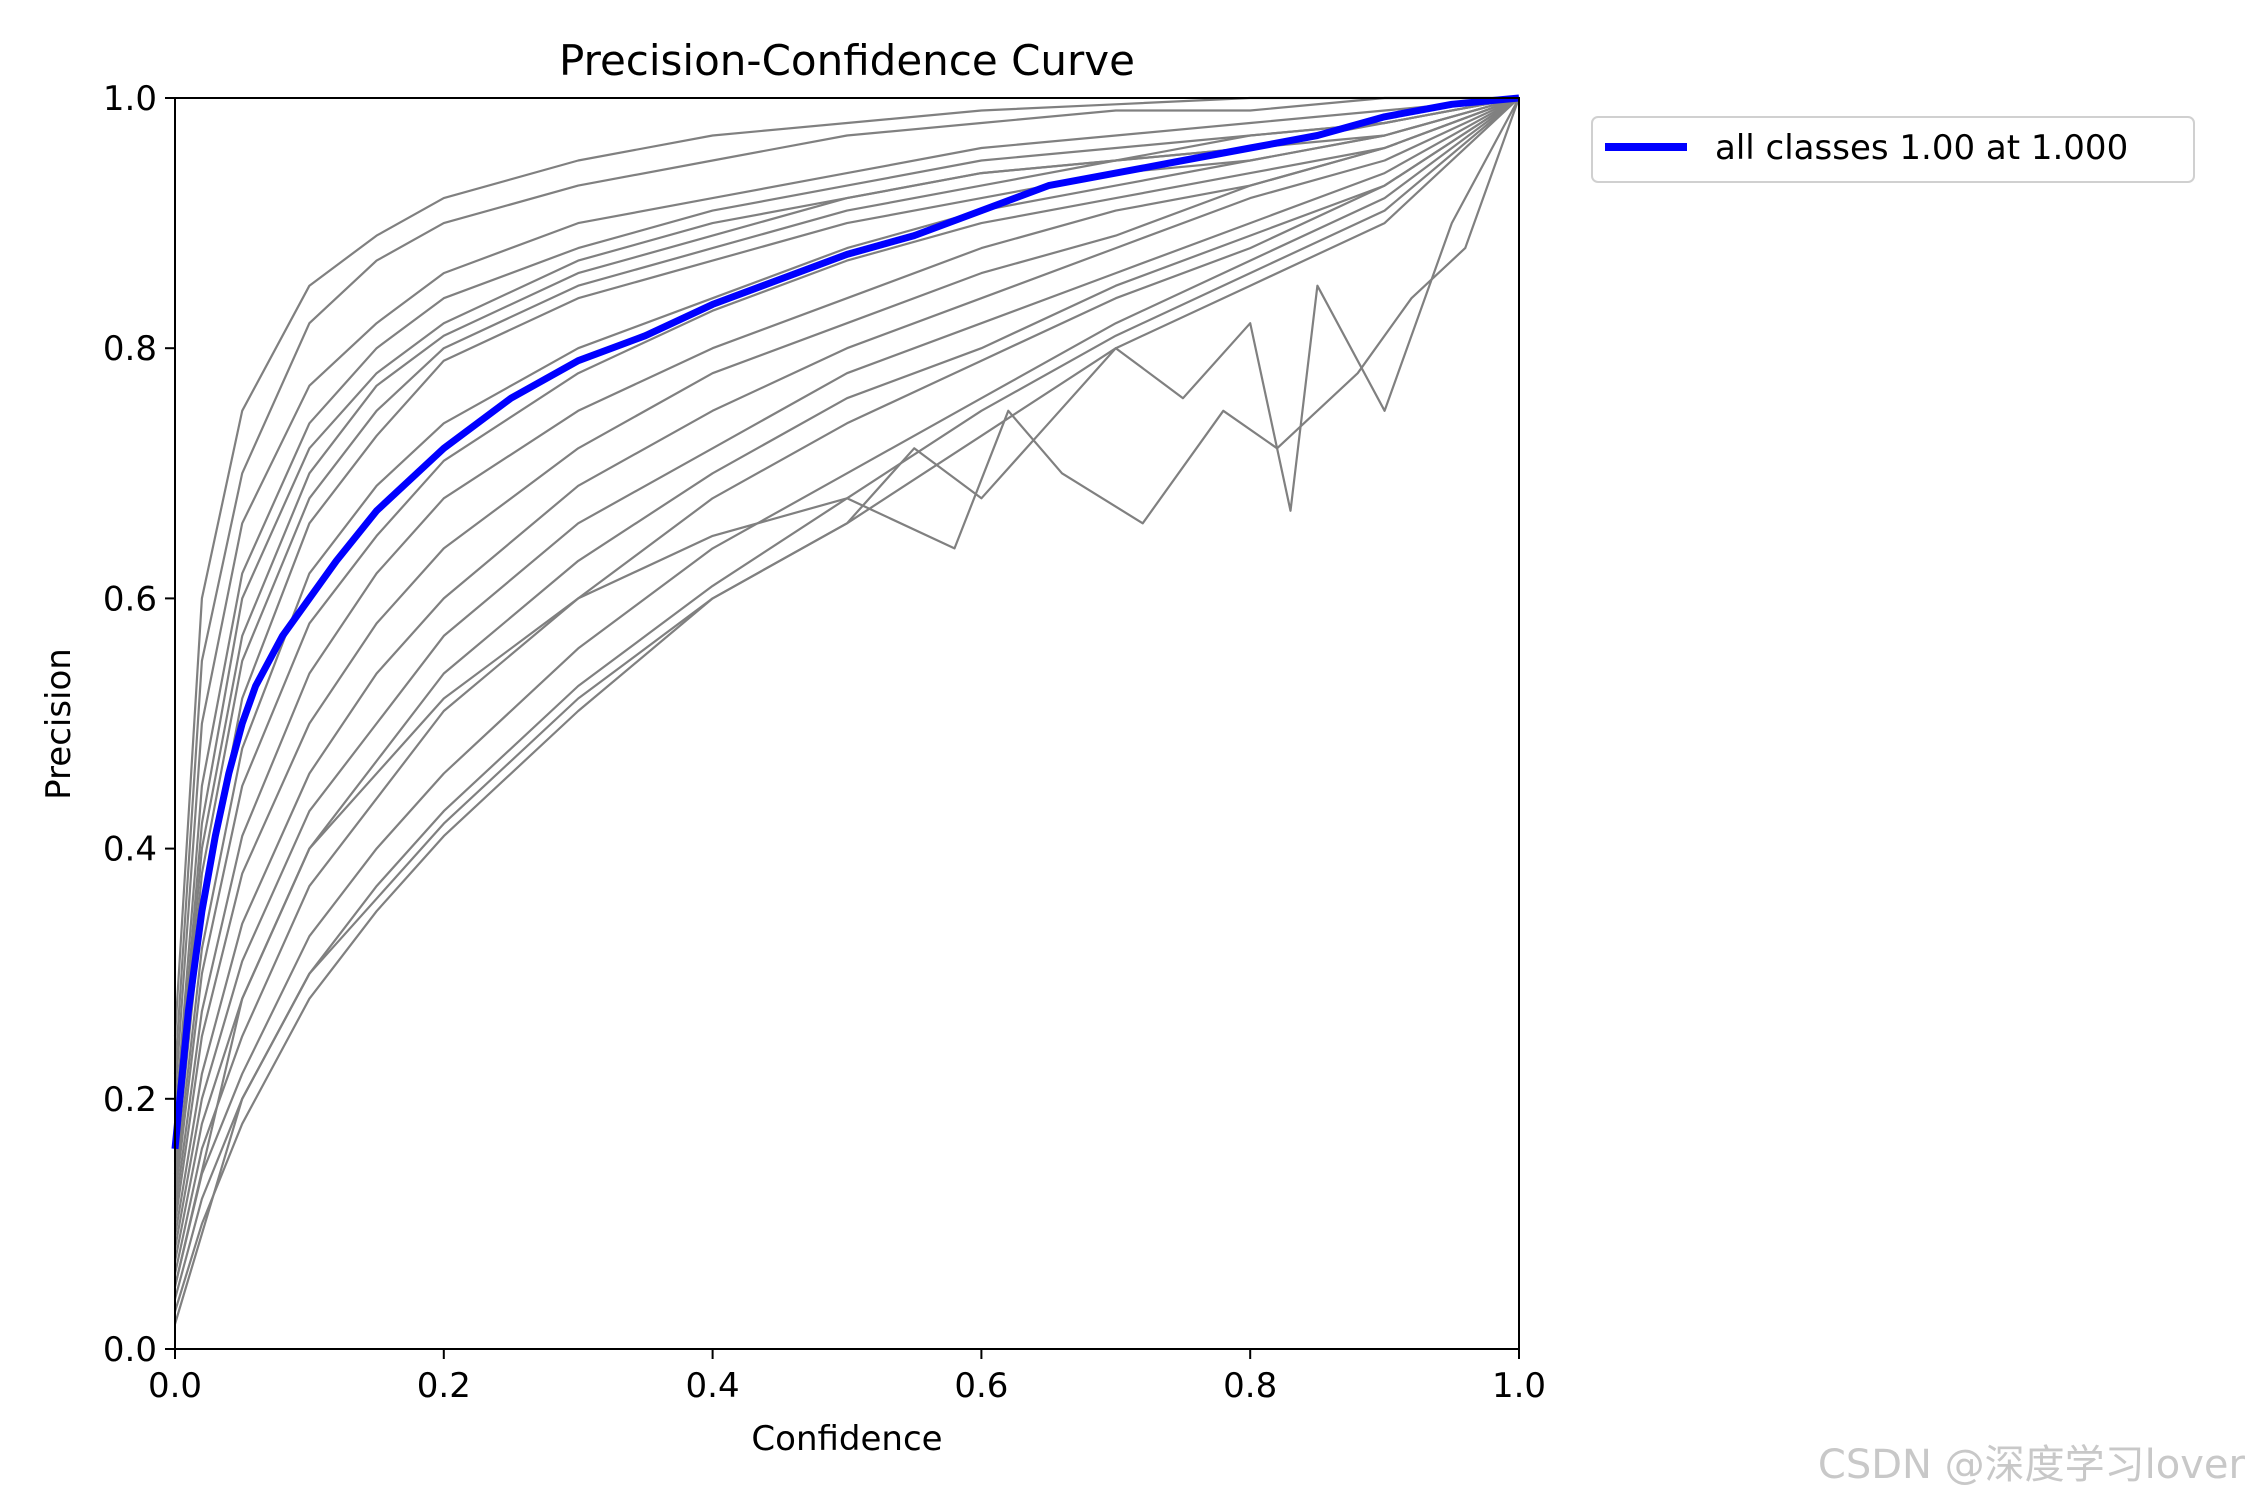  Describe the element at coordinates (713, 1386) in the screenshot. I see `x-tick-label: 0.4` at that location.